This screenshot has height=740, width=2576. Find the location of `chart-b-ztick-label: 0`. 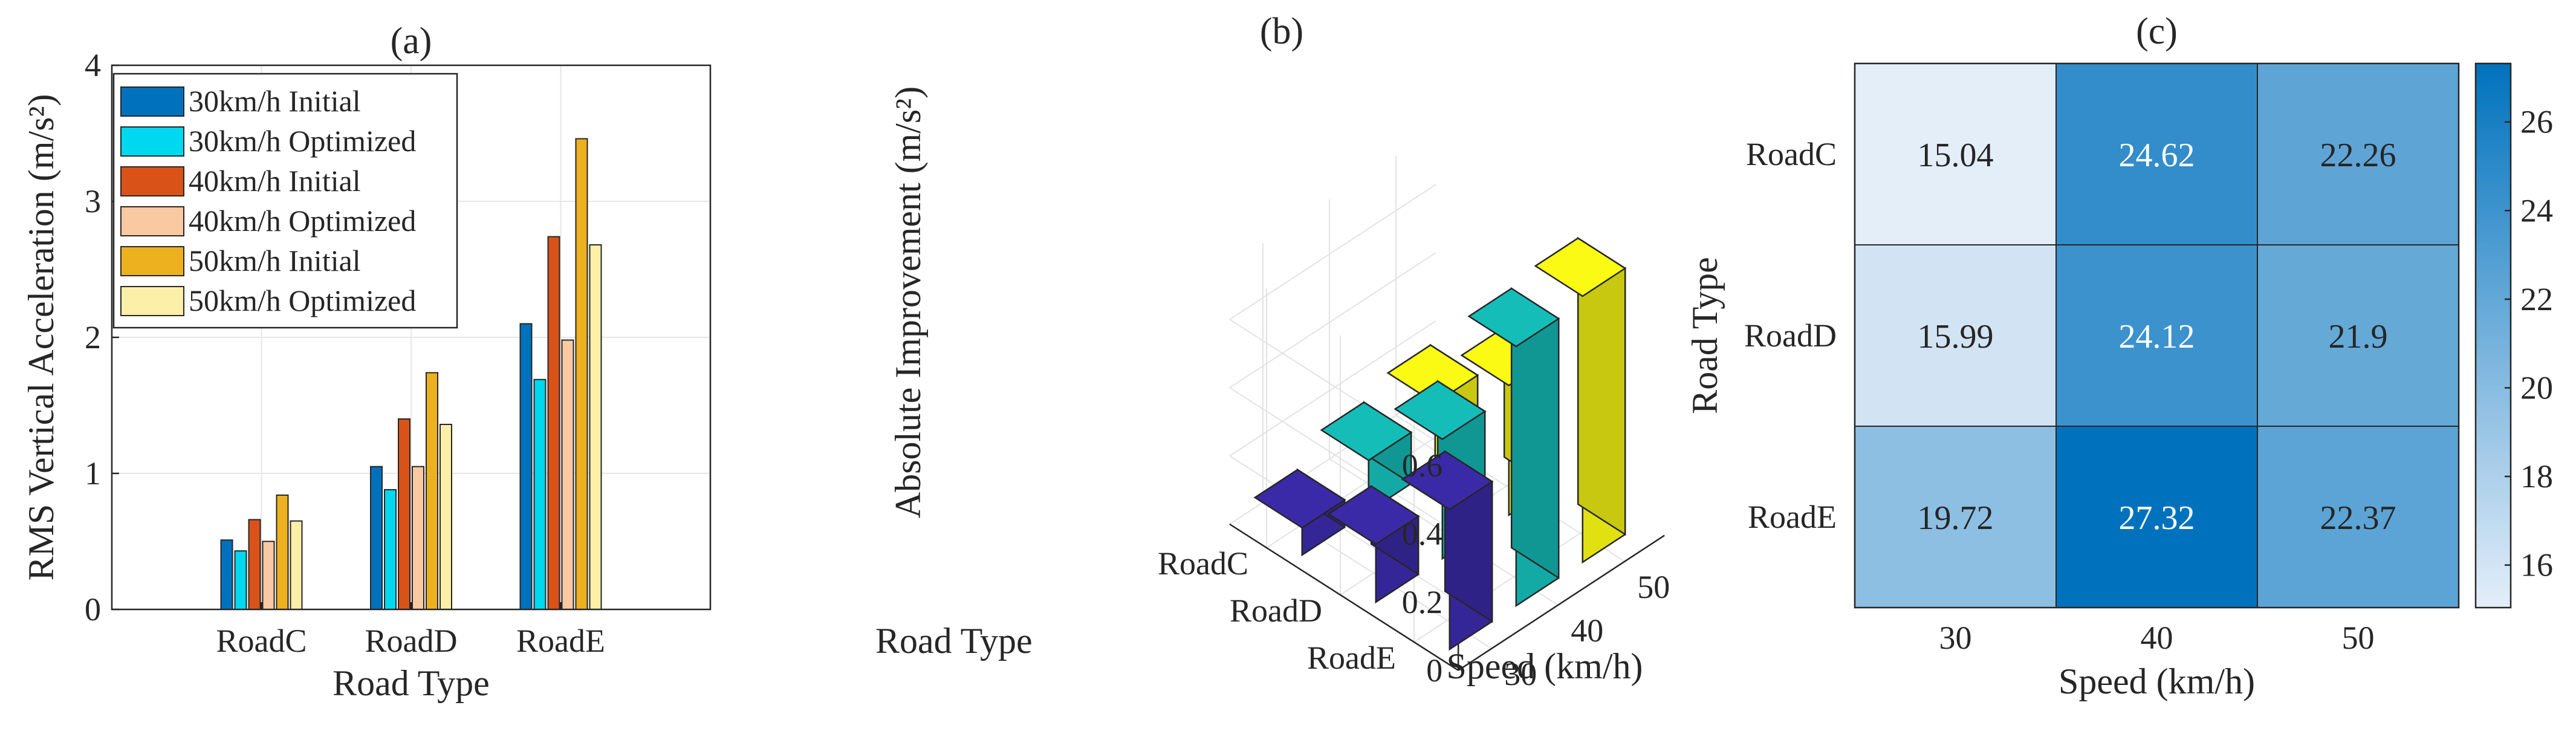

chart-b-ztick-label: 0 is located at coordinates (1434, 670).